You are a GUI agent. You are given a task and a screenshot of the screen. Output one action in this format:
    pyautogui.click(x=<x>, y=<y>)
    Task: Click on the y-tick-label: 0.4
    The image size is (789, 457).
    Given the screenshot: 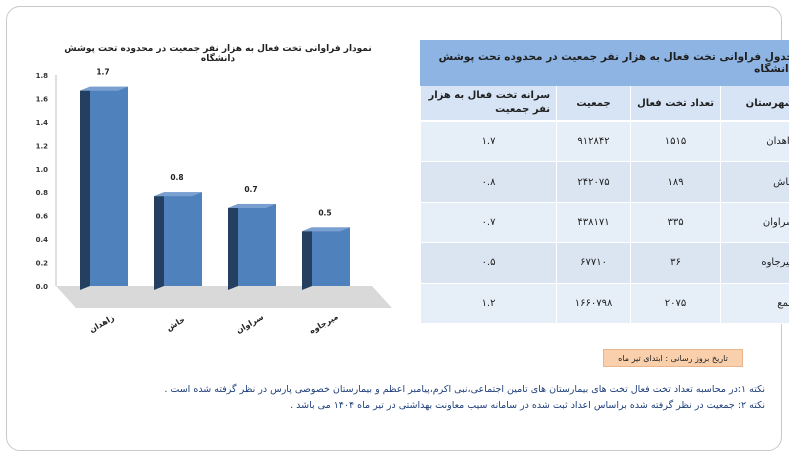 What is the action you would take?
    pyautogui.click(x=42, y=240)
    